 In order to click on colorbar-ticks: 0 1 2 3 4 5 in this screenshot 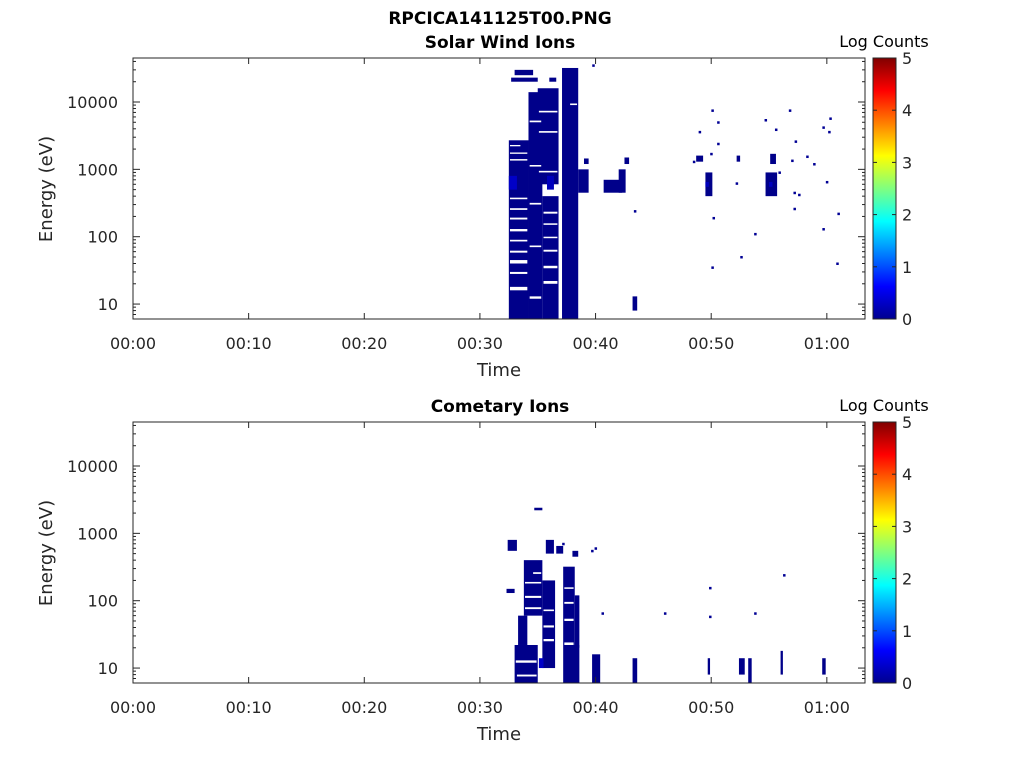, I will do `click(892, 189)`.